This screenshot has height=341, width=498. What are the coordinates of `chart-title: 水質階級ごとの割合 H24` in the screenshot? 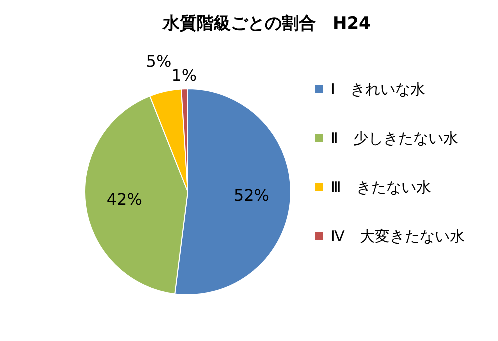 It's located at (267, 24).